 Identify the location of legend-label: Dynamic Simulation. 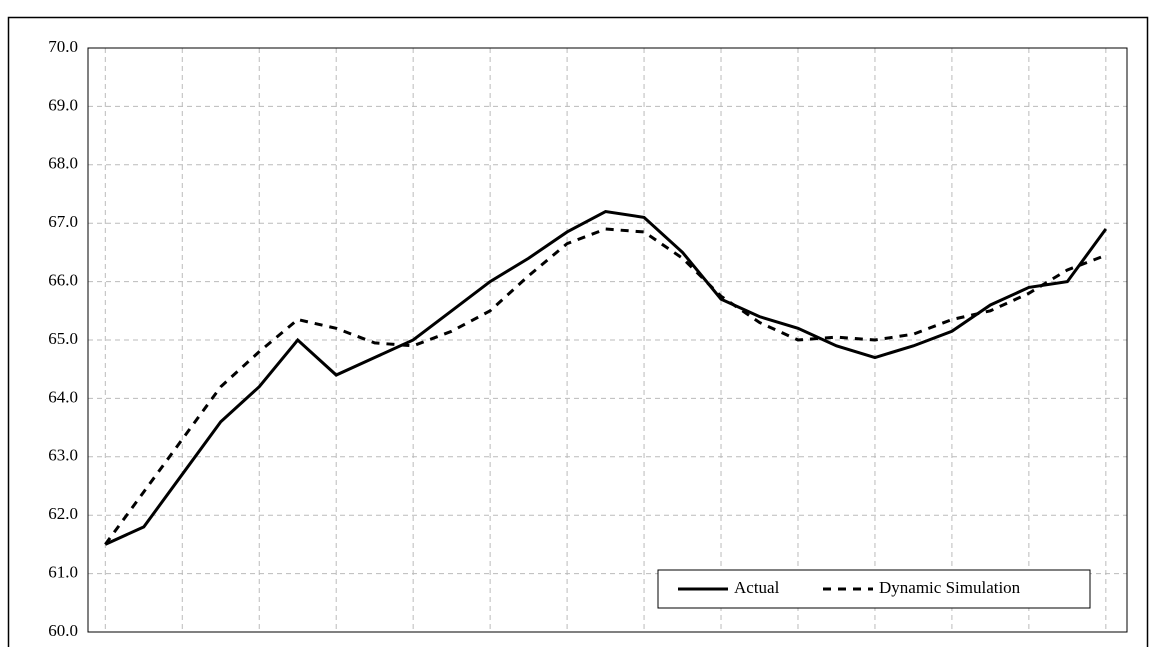
(950, 587).